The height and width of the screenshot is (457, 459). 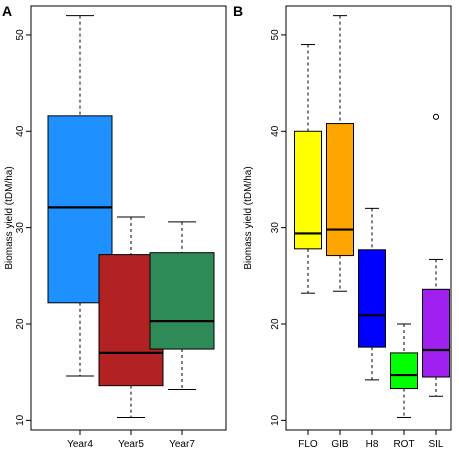 I want to click on panel-b-y-tick-label: 20, so click(x=275, y=324).